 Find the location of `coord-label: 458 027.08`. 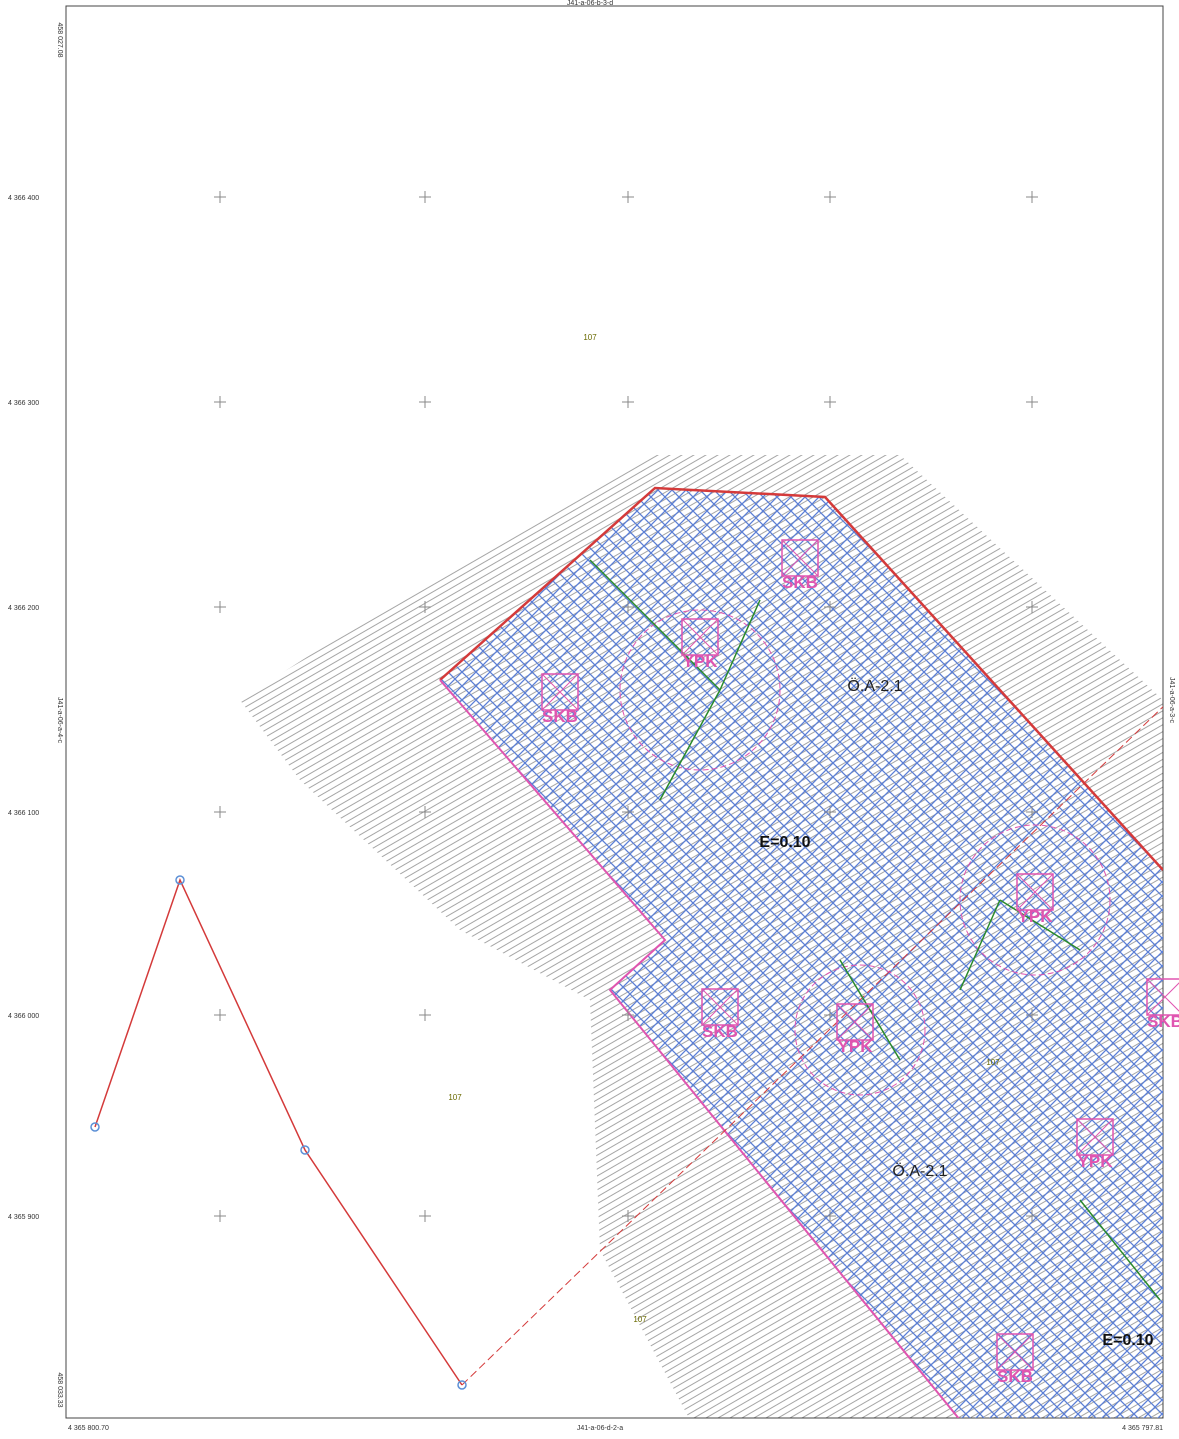

coord-label: 458 027.08 is located at coordinates (59, 39).